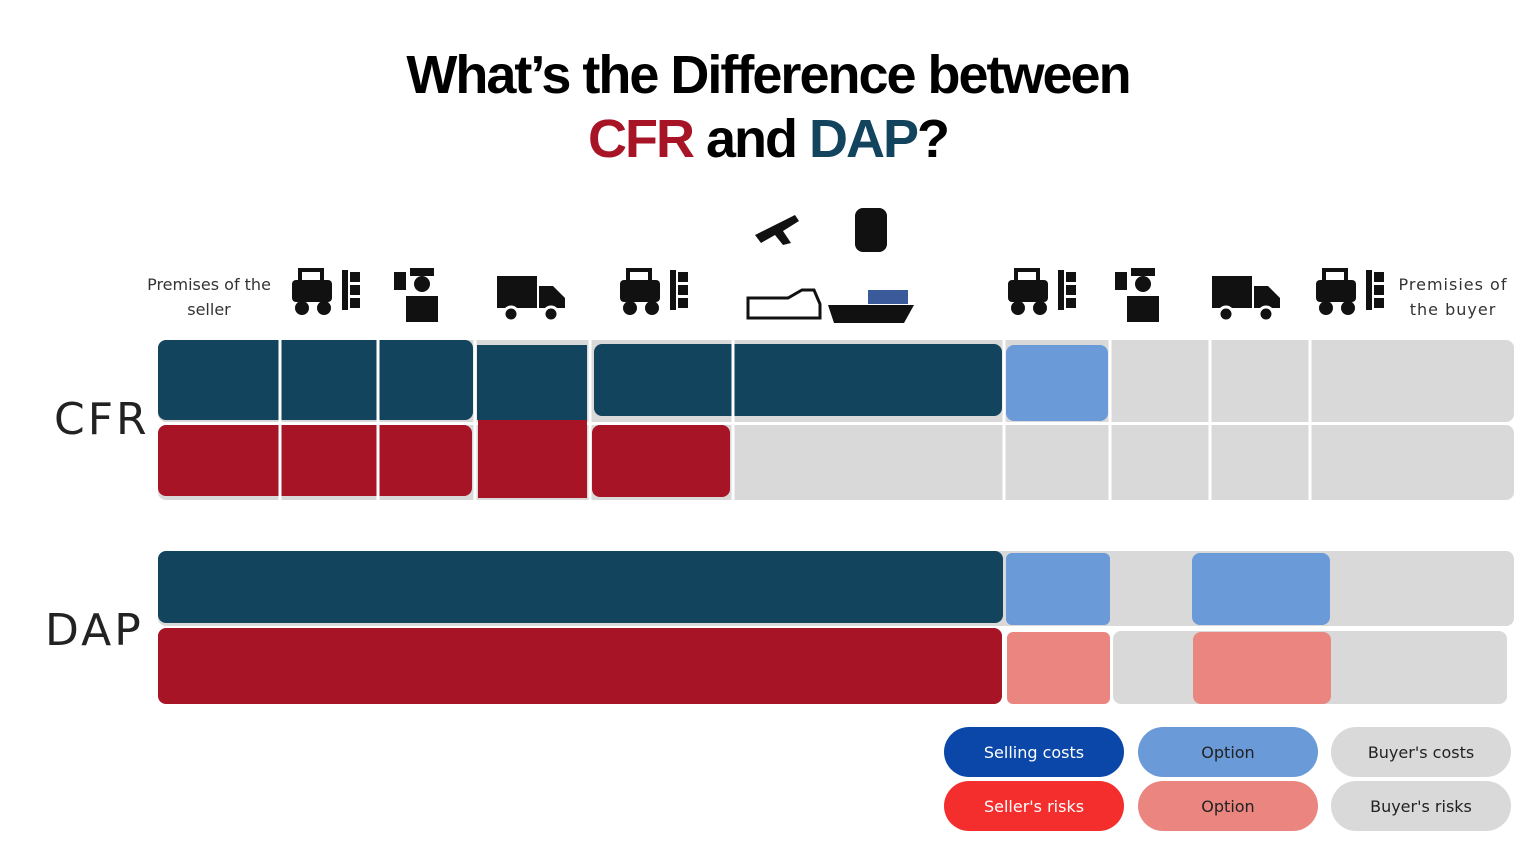 The image size is (1536, 864). I want to click on row-label: DAP, so click(94, 630).